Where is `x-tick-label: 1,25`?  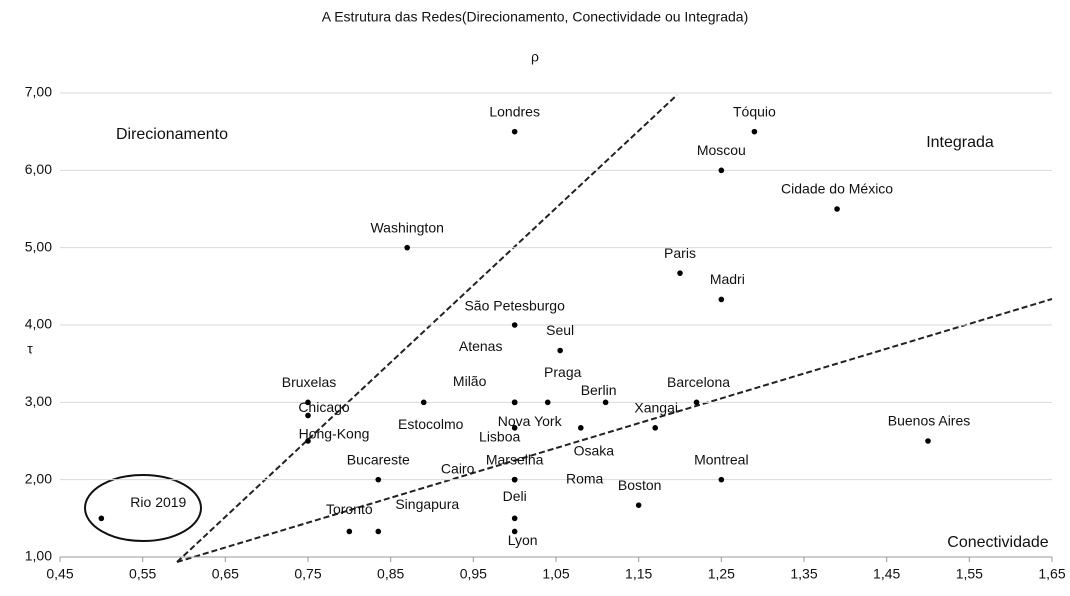
x-tick-label: 1,25 is located at coordinates (721, 574).